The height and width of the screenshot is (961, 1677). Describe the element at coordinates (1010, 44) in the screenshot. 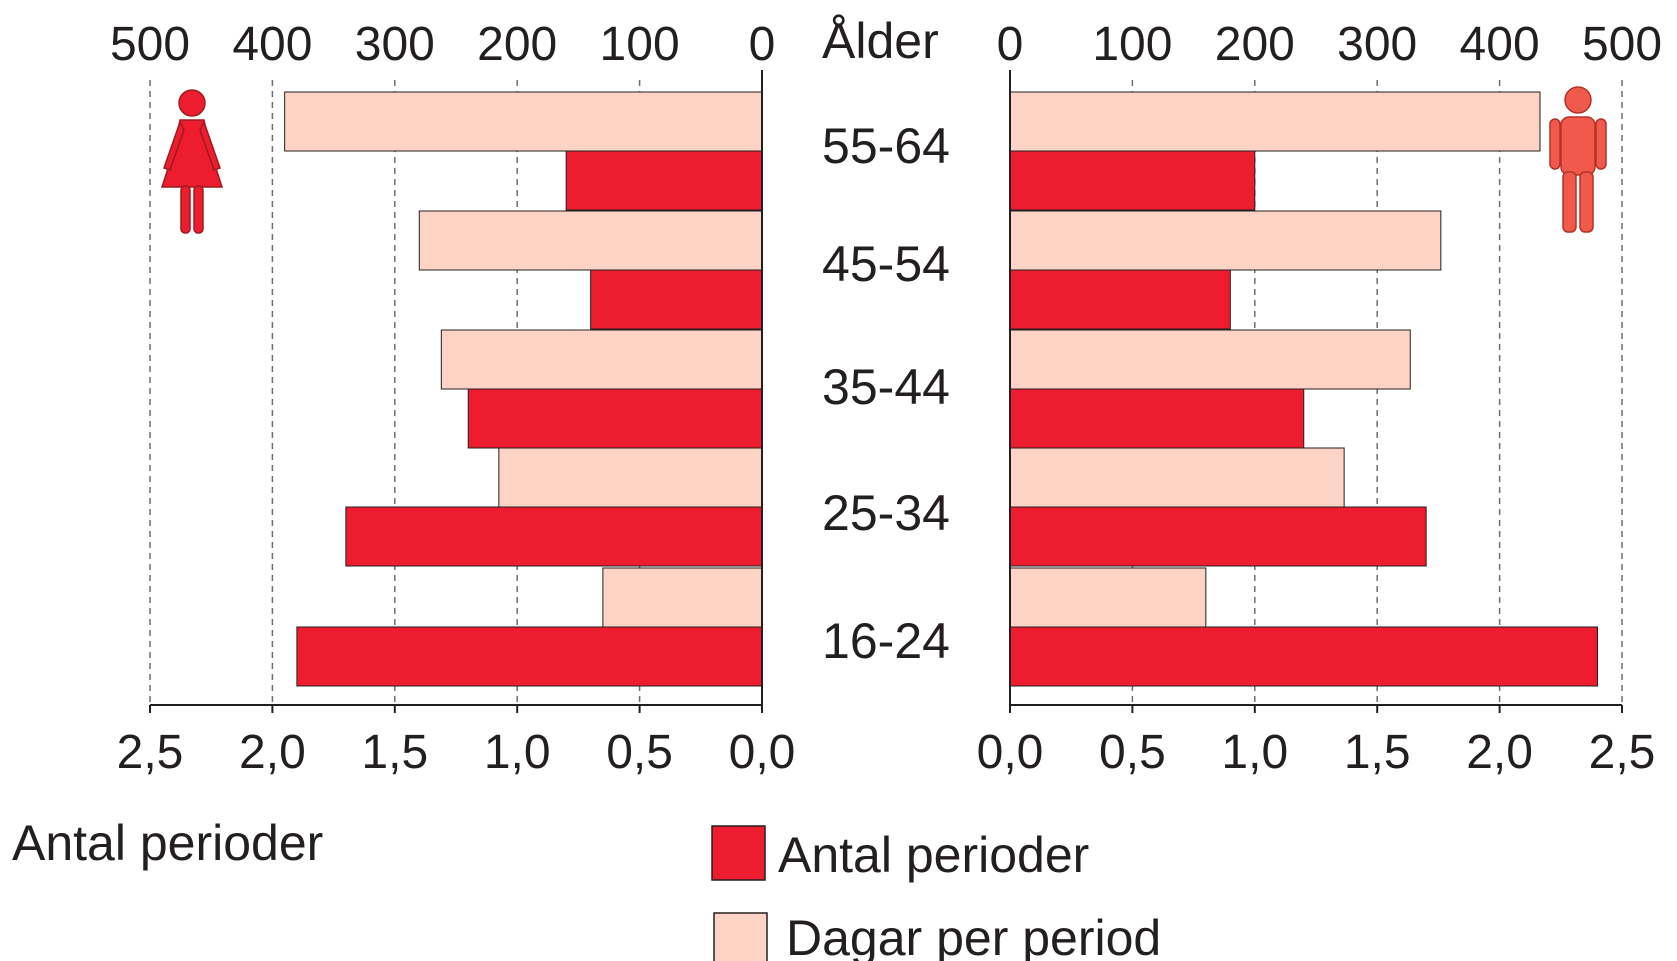

I see `top-tick-right-0: 0` at that location.